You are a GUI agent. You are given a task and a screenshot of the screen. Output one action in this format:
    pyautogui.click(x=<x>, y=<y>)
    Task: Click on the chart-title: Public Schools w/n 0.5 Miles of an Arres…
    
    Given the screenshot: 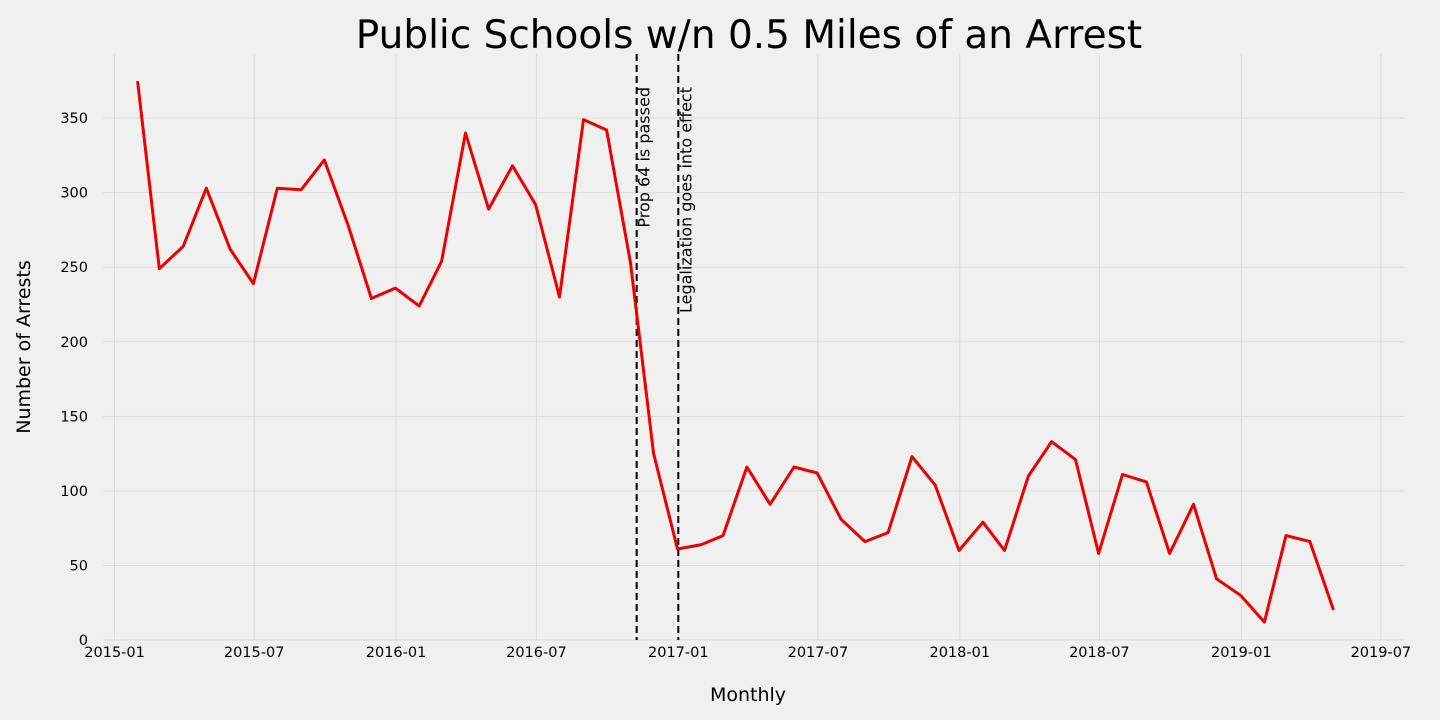 What is the action you would take?
    pyautogui.click(x=749, y=35)
    